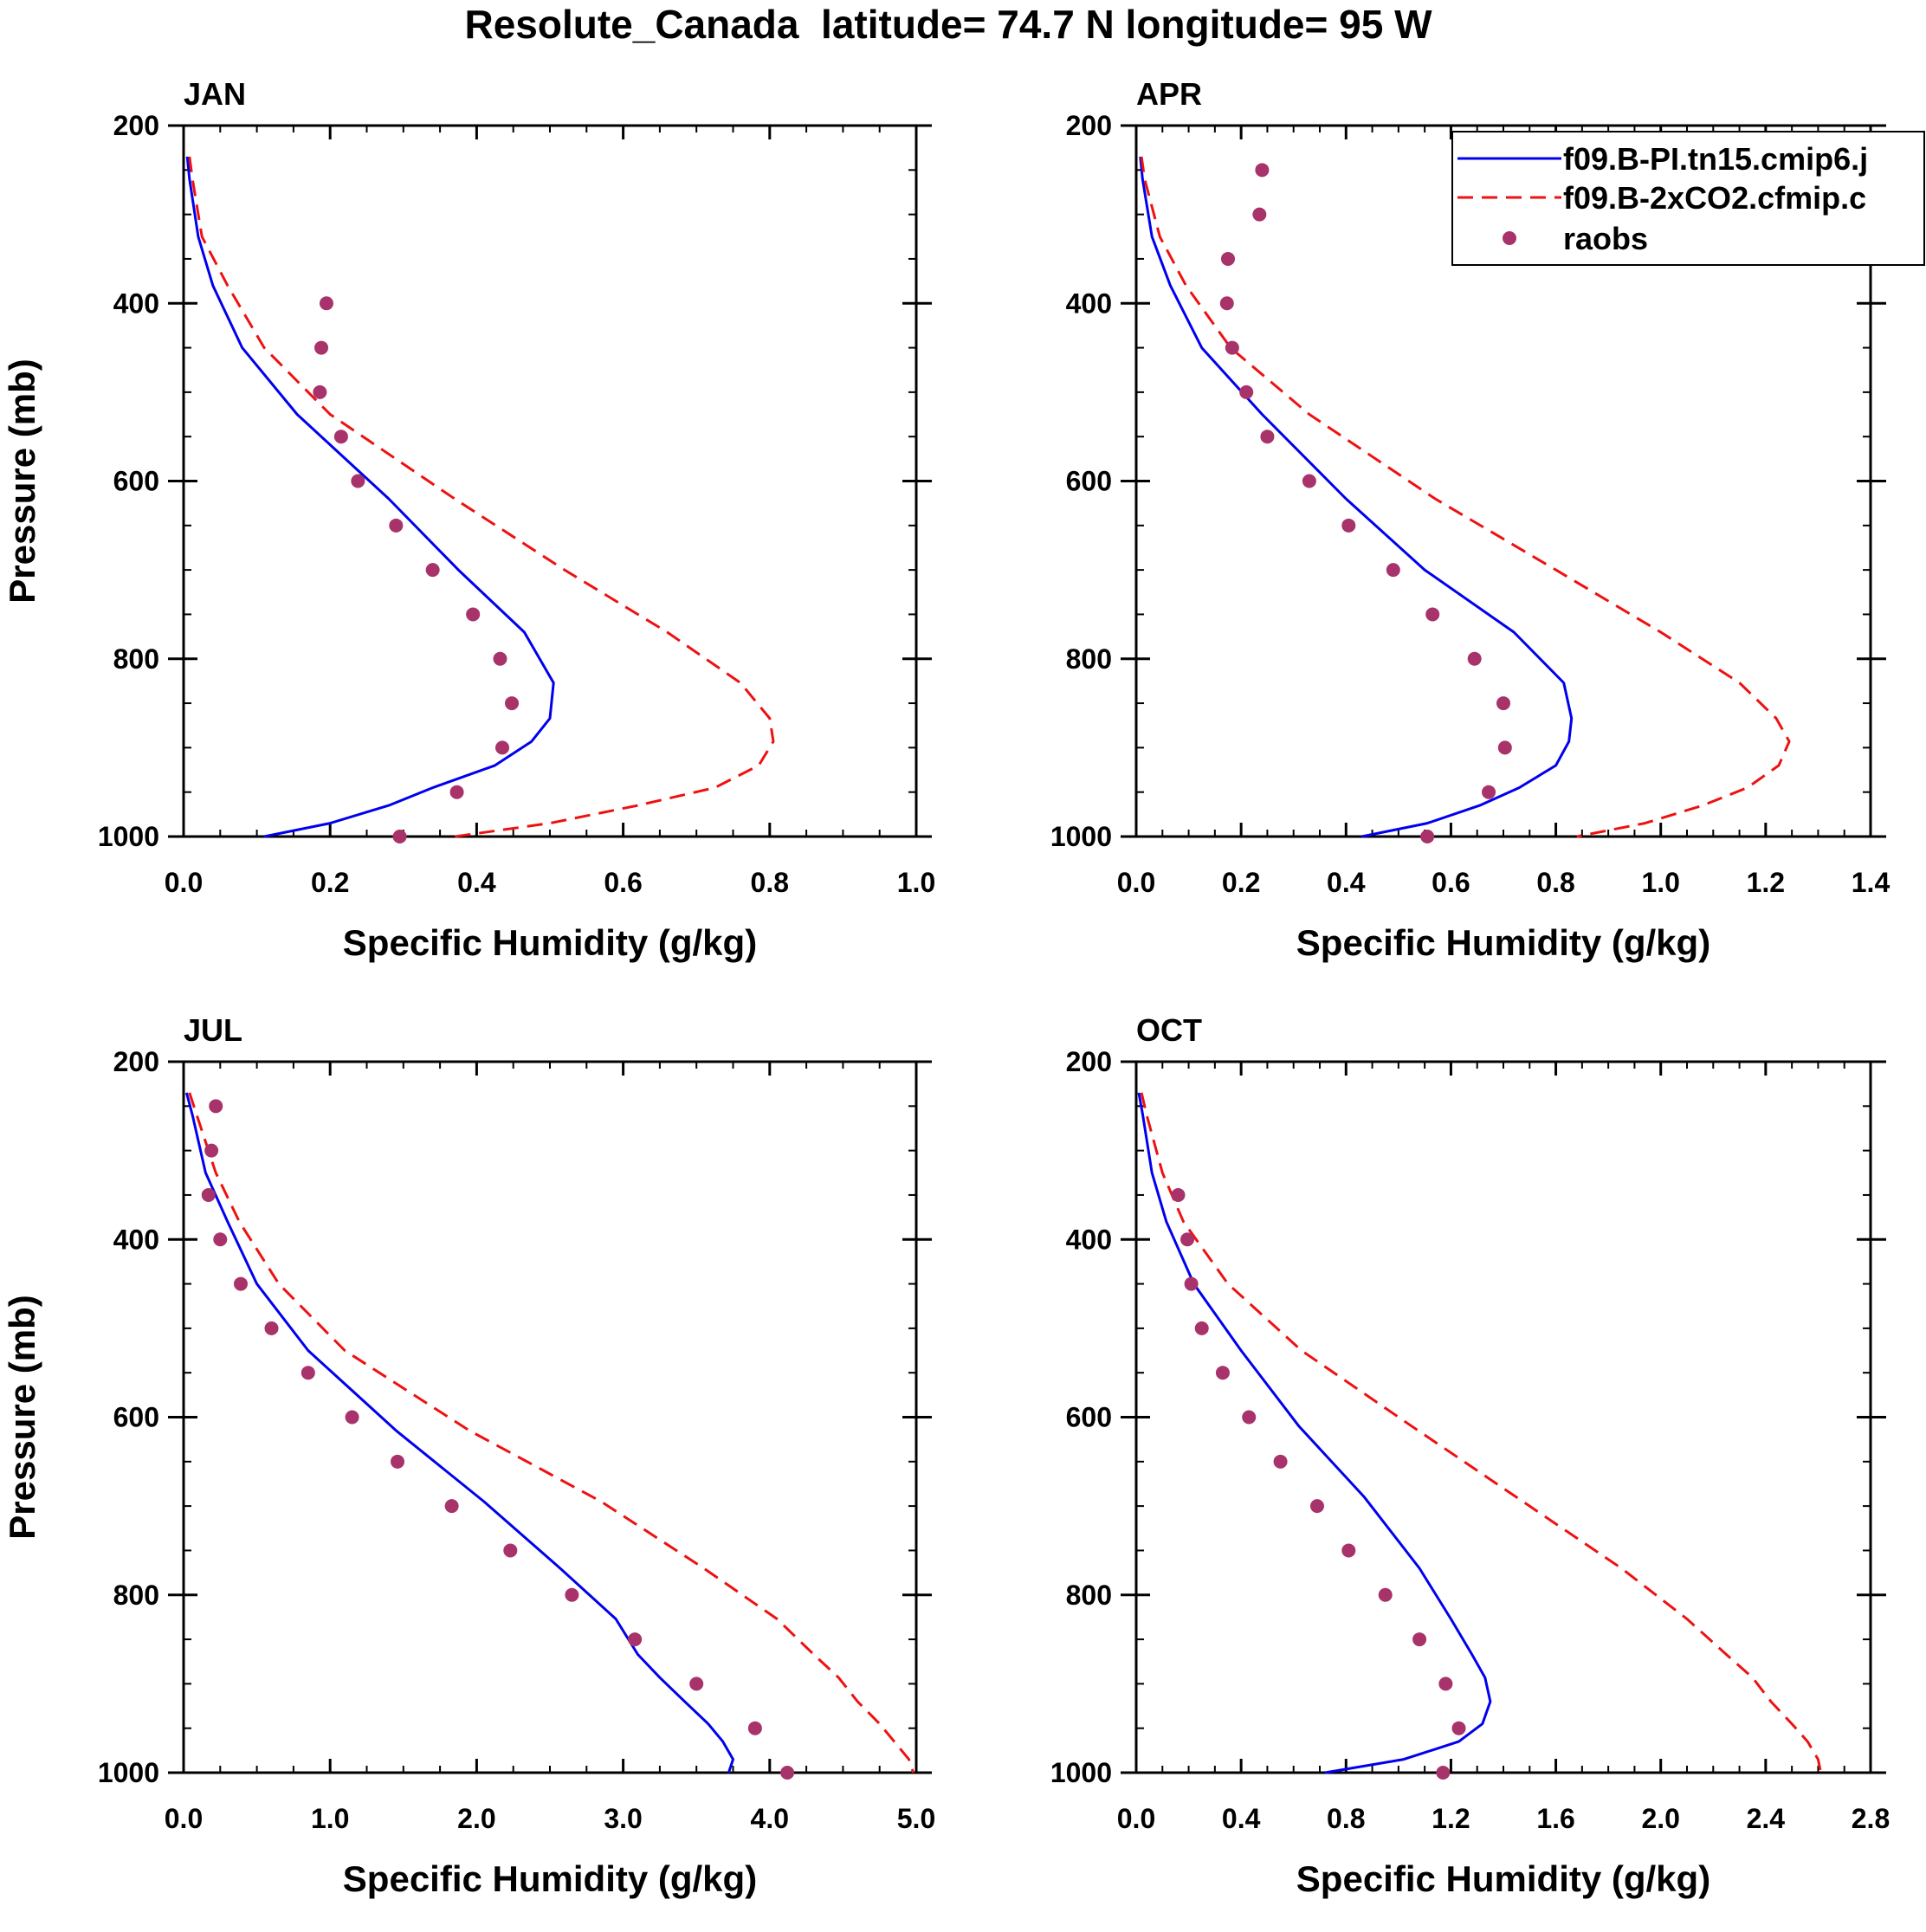  I want to click on model2-line-jan, so click(481, 497).